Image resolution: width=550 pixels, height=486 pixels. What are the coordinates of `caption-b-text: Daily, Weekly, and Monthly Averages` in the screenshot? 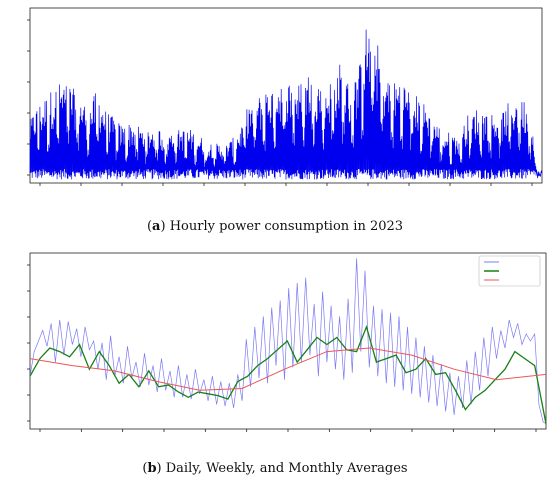 It's located at (284, 468).